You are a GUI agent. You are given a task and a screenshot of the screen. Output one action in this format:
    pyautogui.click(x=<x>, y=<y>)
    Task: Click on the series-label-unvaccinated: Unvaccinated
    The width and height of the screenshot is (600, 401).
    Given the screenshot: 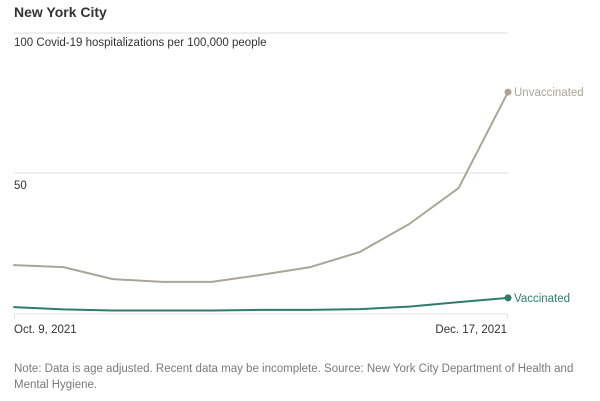 What is the action you would take?
    pyautogui.click(x=549, y=93)
    